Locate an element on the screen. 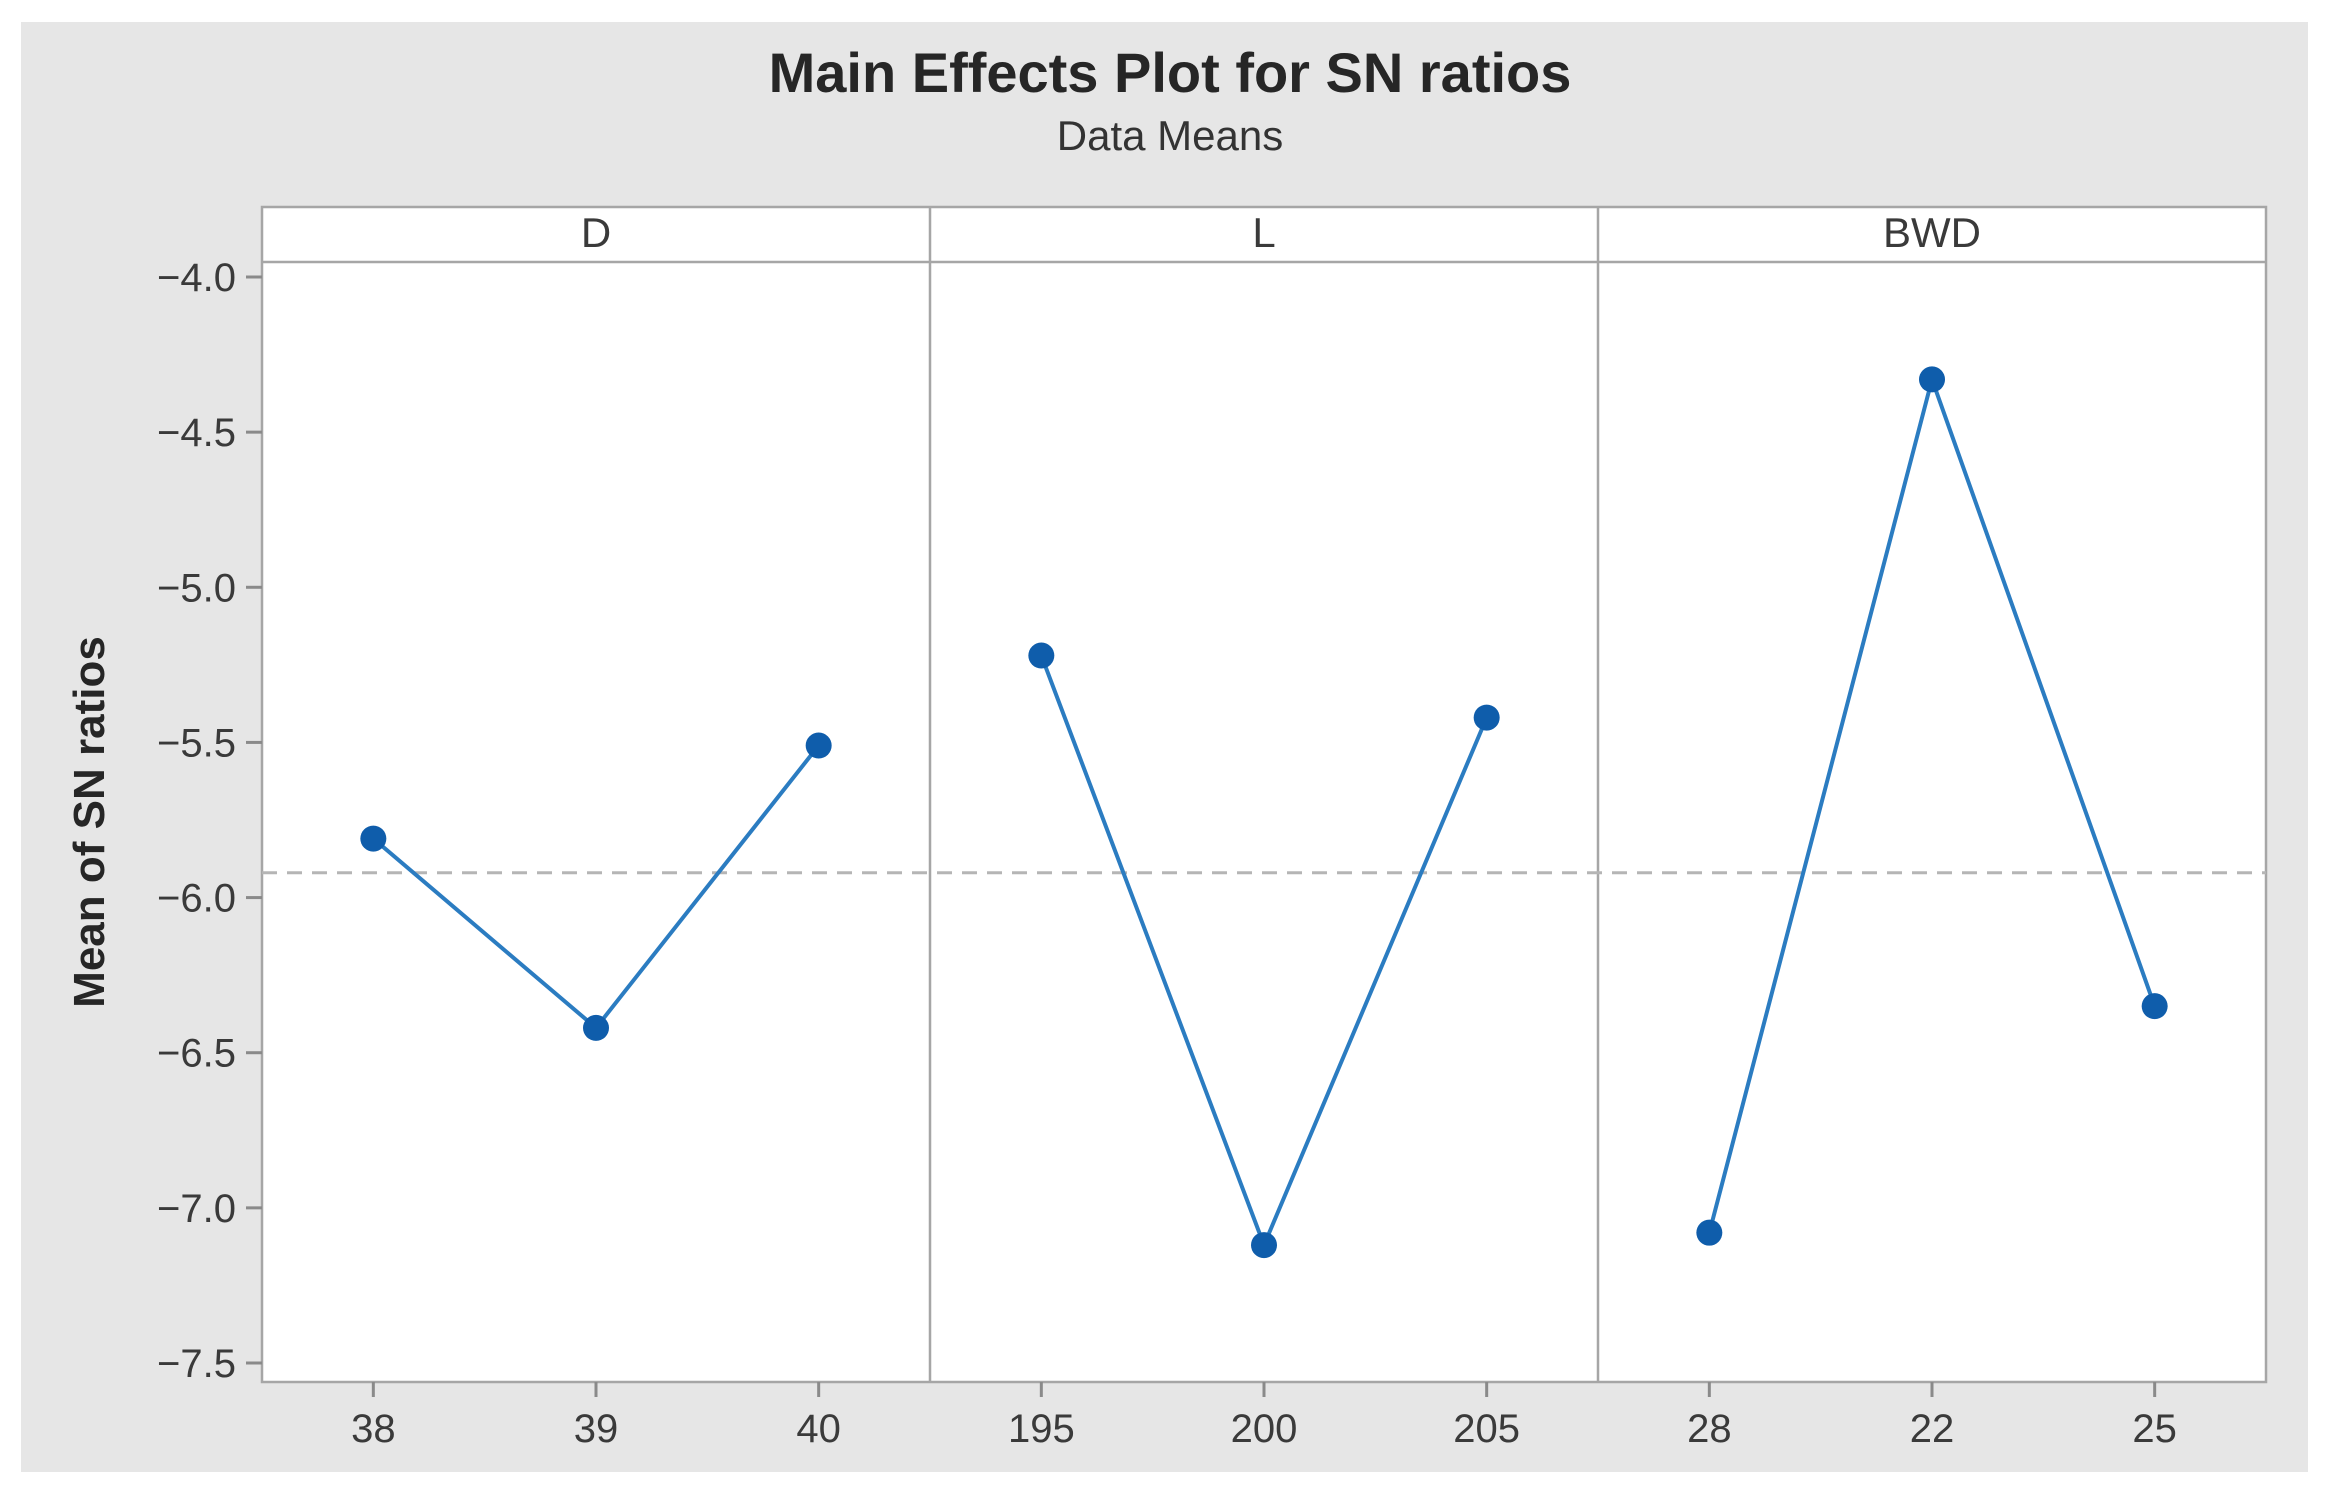 This screenshot has height=1490, width=2328. y-tick-label: −4.0 is located at coordinates (196, 278).